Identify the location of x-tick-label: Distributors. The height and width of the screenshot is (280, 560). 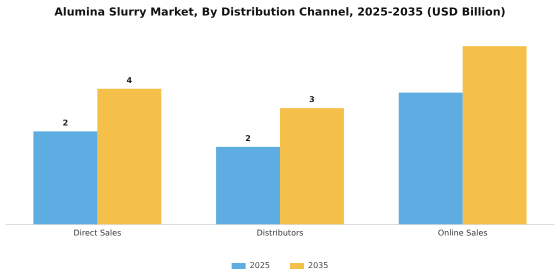
(280, 233).